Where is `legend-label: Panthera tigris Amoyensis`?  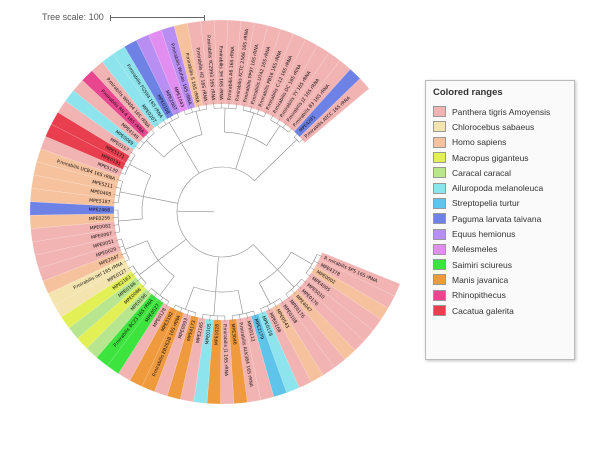
legend-label: Panthera tigris Amoyensis is located at coordinates (501, 111).